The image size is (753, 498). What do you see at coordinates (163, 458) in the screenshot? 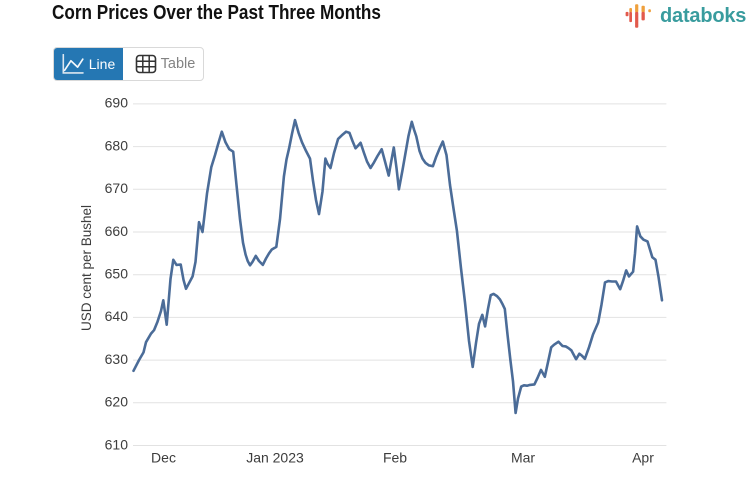
I see `svg-text: Dec` at bounding box center [163, 458].